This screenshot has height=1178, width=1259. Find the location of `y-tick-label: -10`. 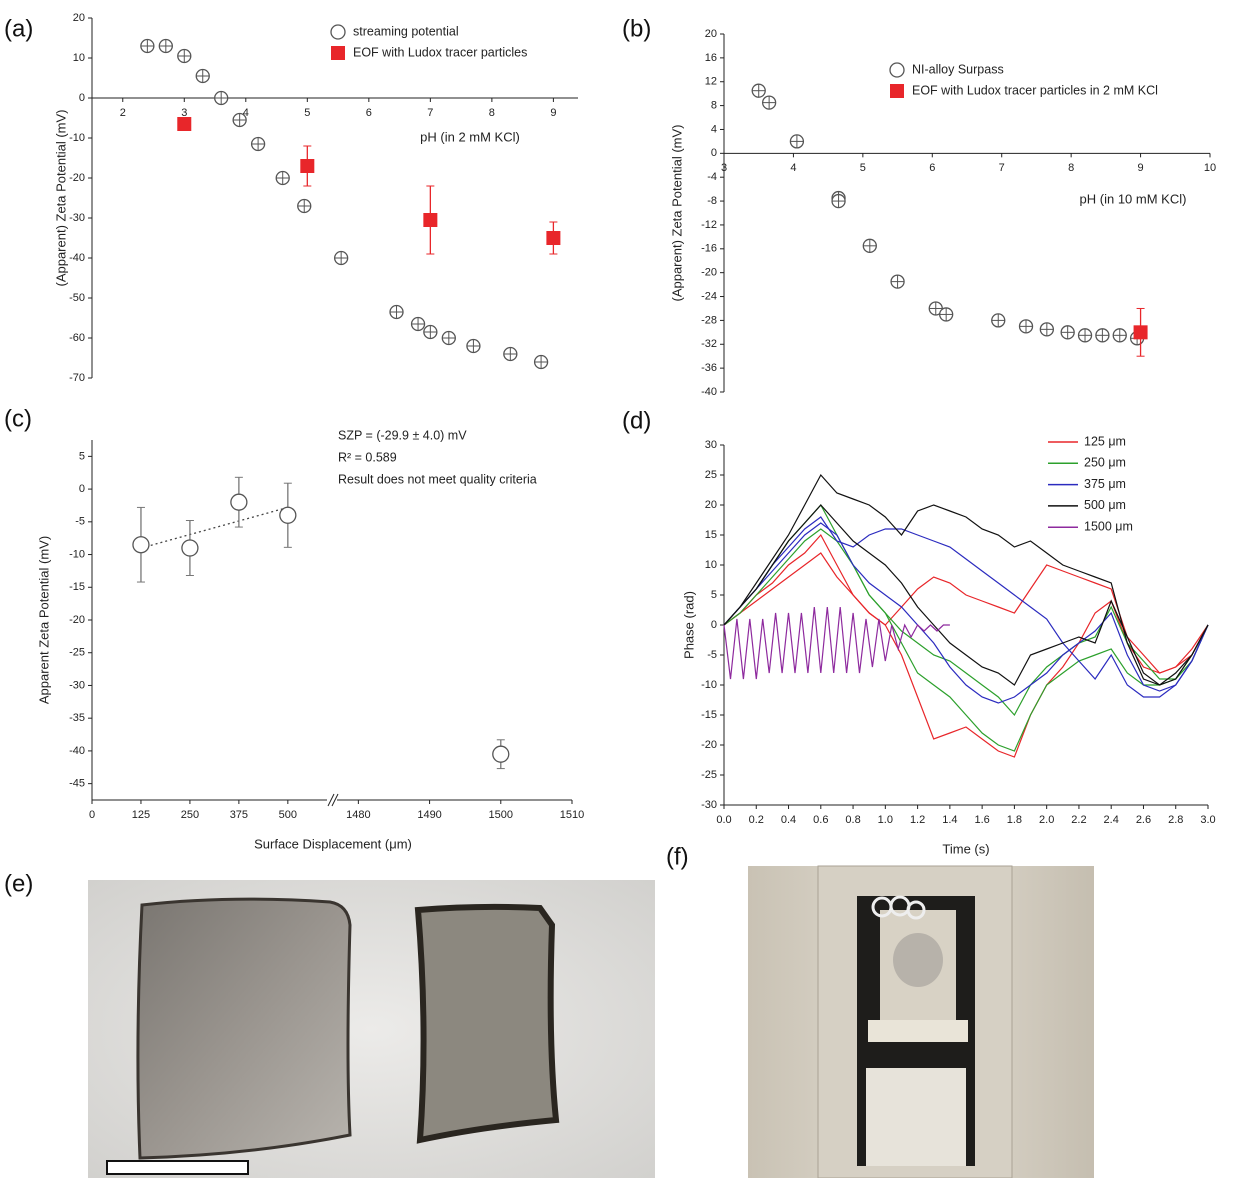

y-tick-label: -10 is located at coordinates (77, 138).